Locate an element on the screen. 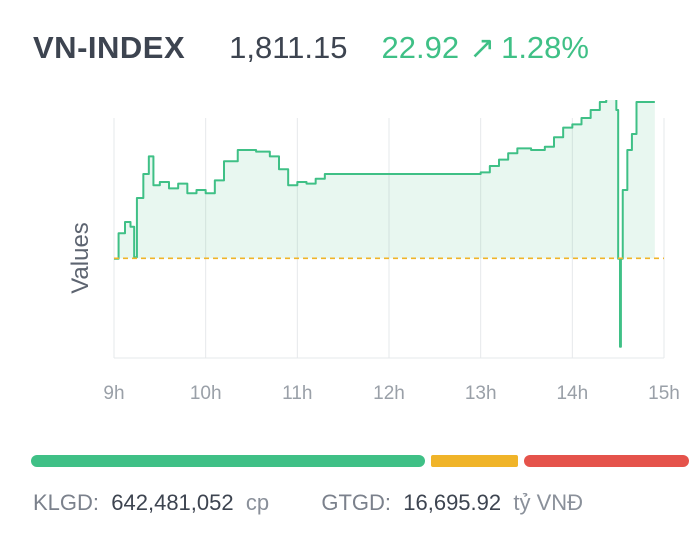  breadth-bar-unchanged is located at coordinates (475, 461).